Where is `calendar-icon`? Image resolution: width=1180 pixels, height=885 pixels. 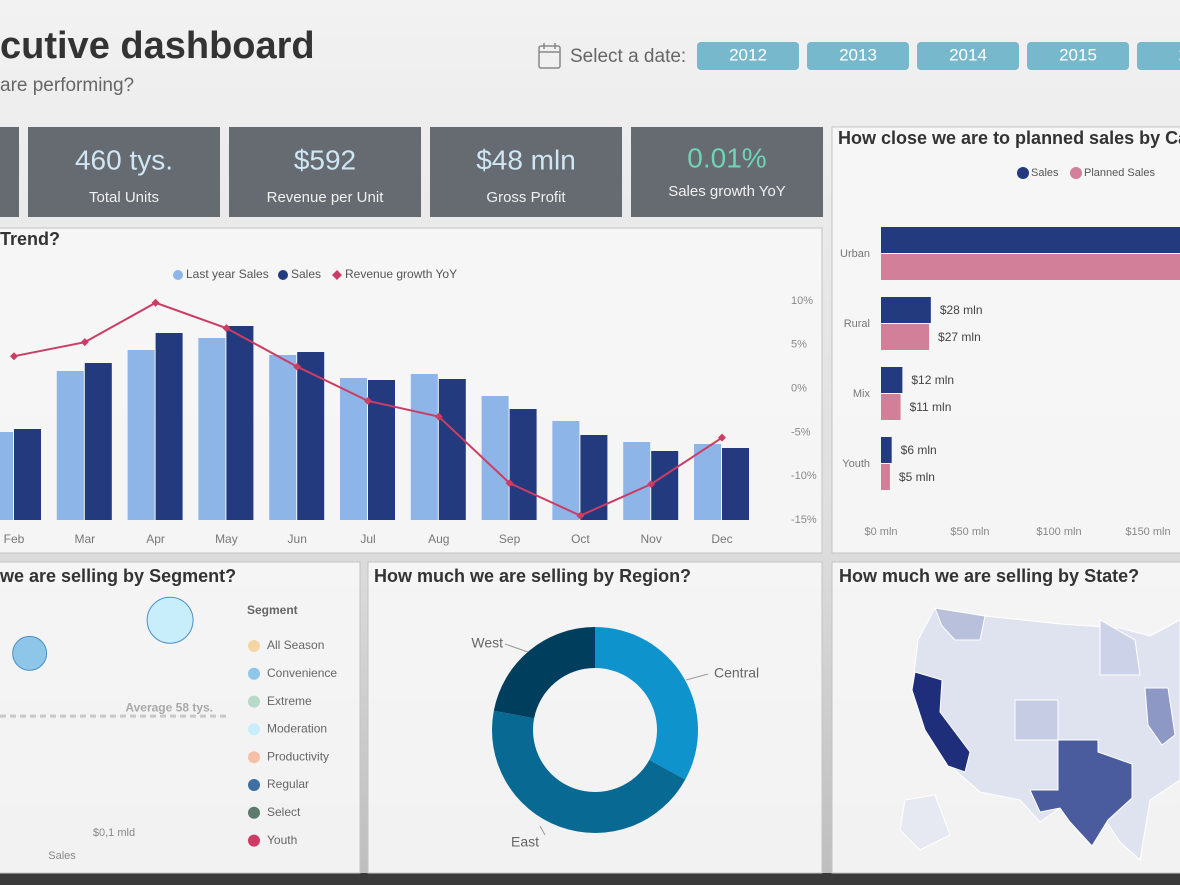
calendar-icon is located at coordinates (549, 56).